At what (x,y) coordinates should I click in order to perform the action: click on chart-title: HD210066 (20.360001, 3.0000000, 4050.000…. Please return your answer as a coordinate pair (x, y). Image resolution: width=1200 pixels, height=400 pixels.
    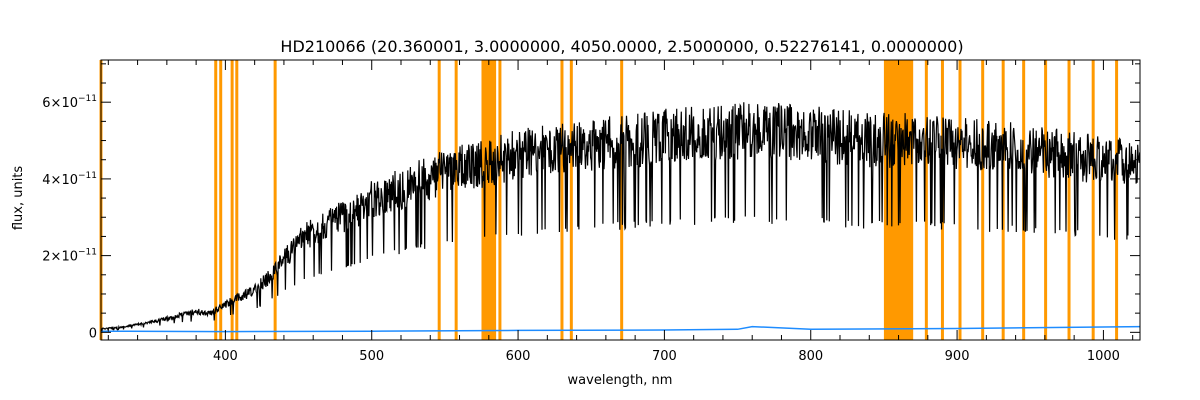
    Looking at the image, I should click on (621, 46).